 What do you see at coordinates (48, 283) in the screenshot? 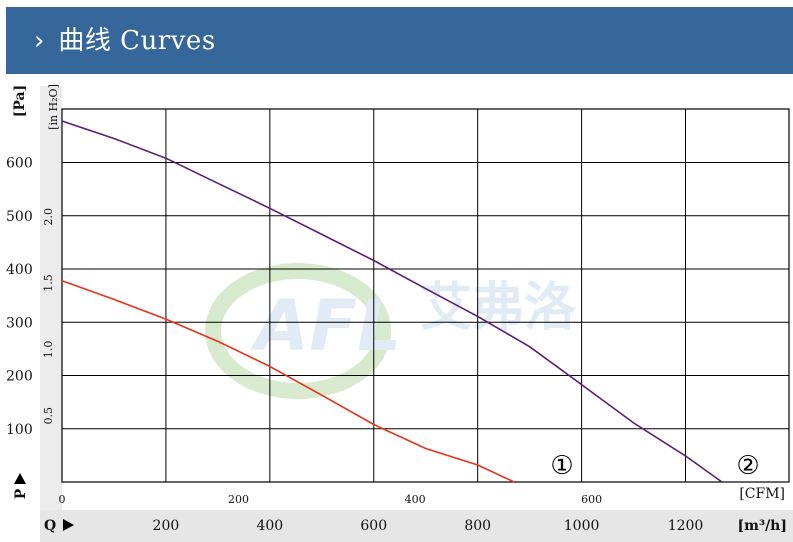
I see `y-tick-inh2o: 1.5` at bounding box center [48, 283].